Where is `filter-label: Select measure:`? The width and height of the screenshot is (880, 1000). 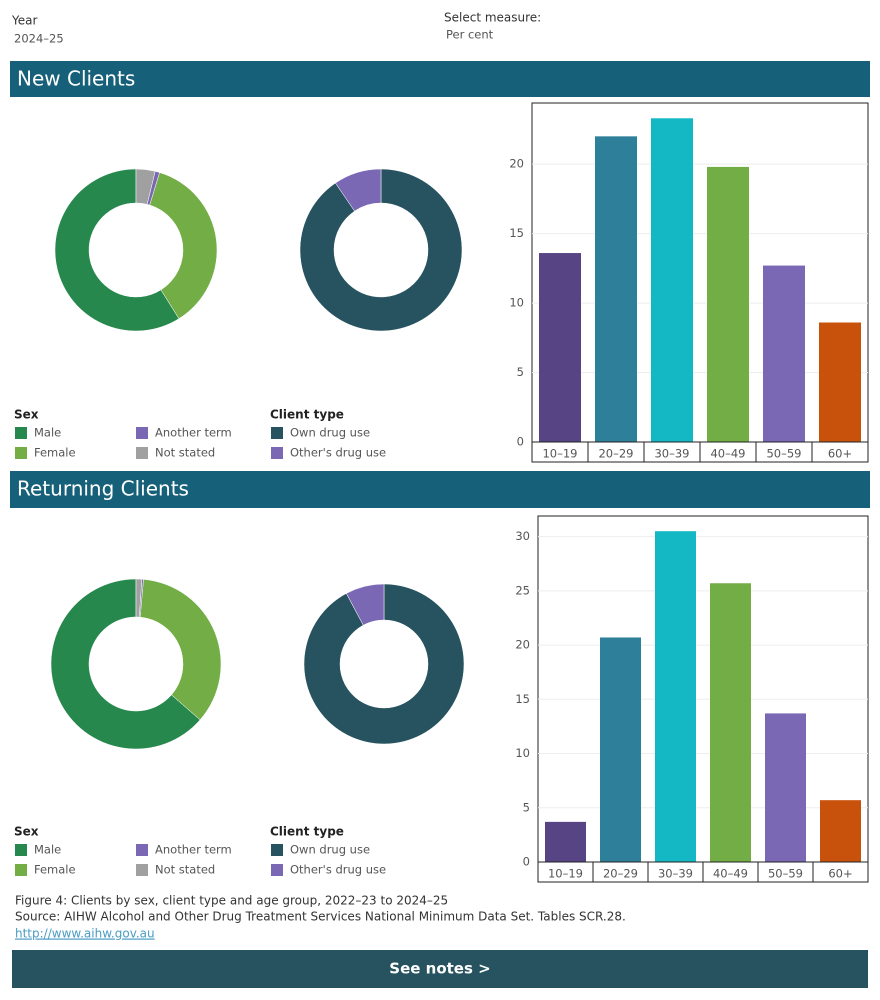
filter-label: Select measure: is located at coordinates (492, 18).